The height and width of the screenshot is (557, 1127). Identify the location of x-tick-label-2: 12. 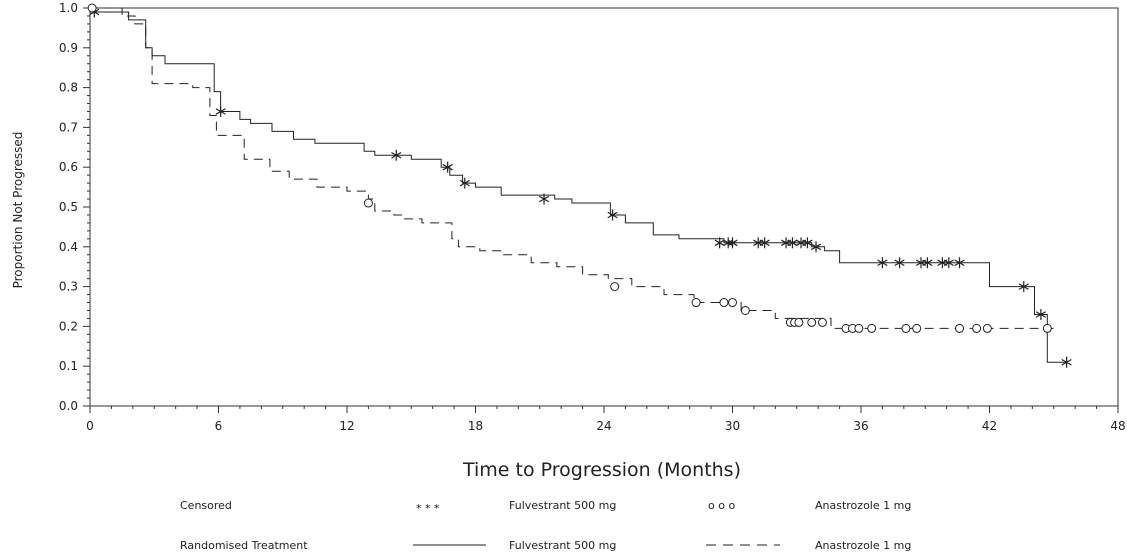
(346, 426).